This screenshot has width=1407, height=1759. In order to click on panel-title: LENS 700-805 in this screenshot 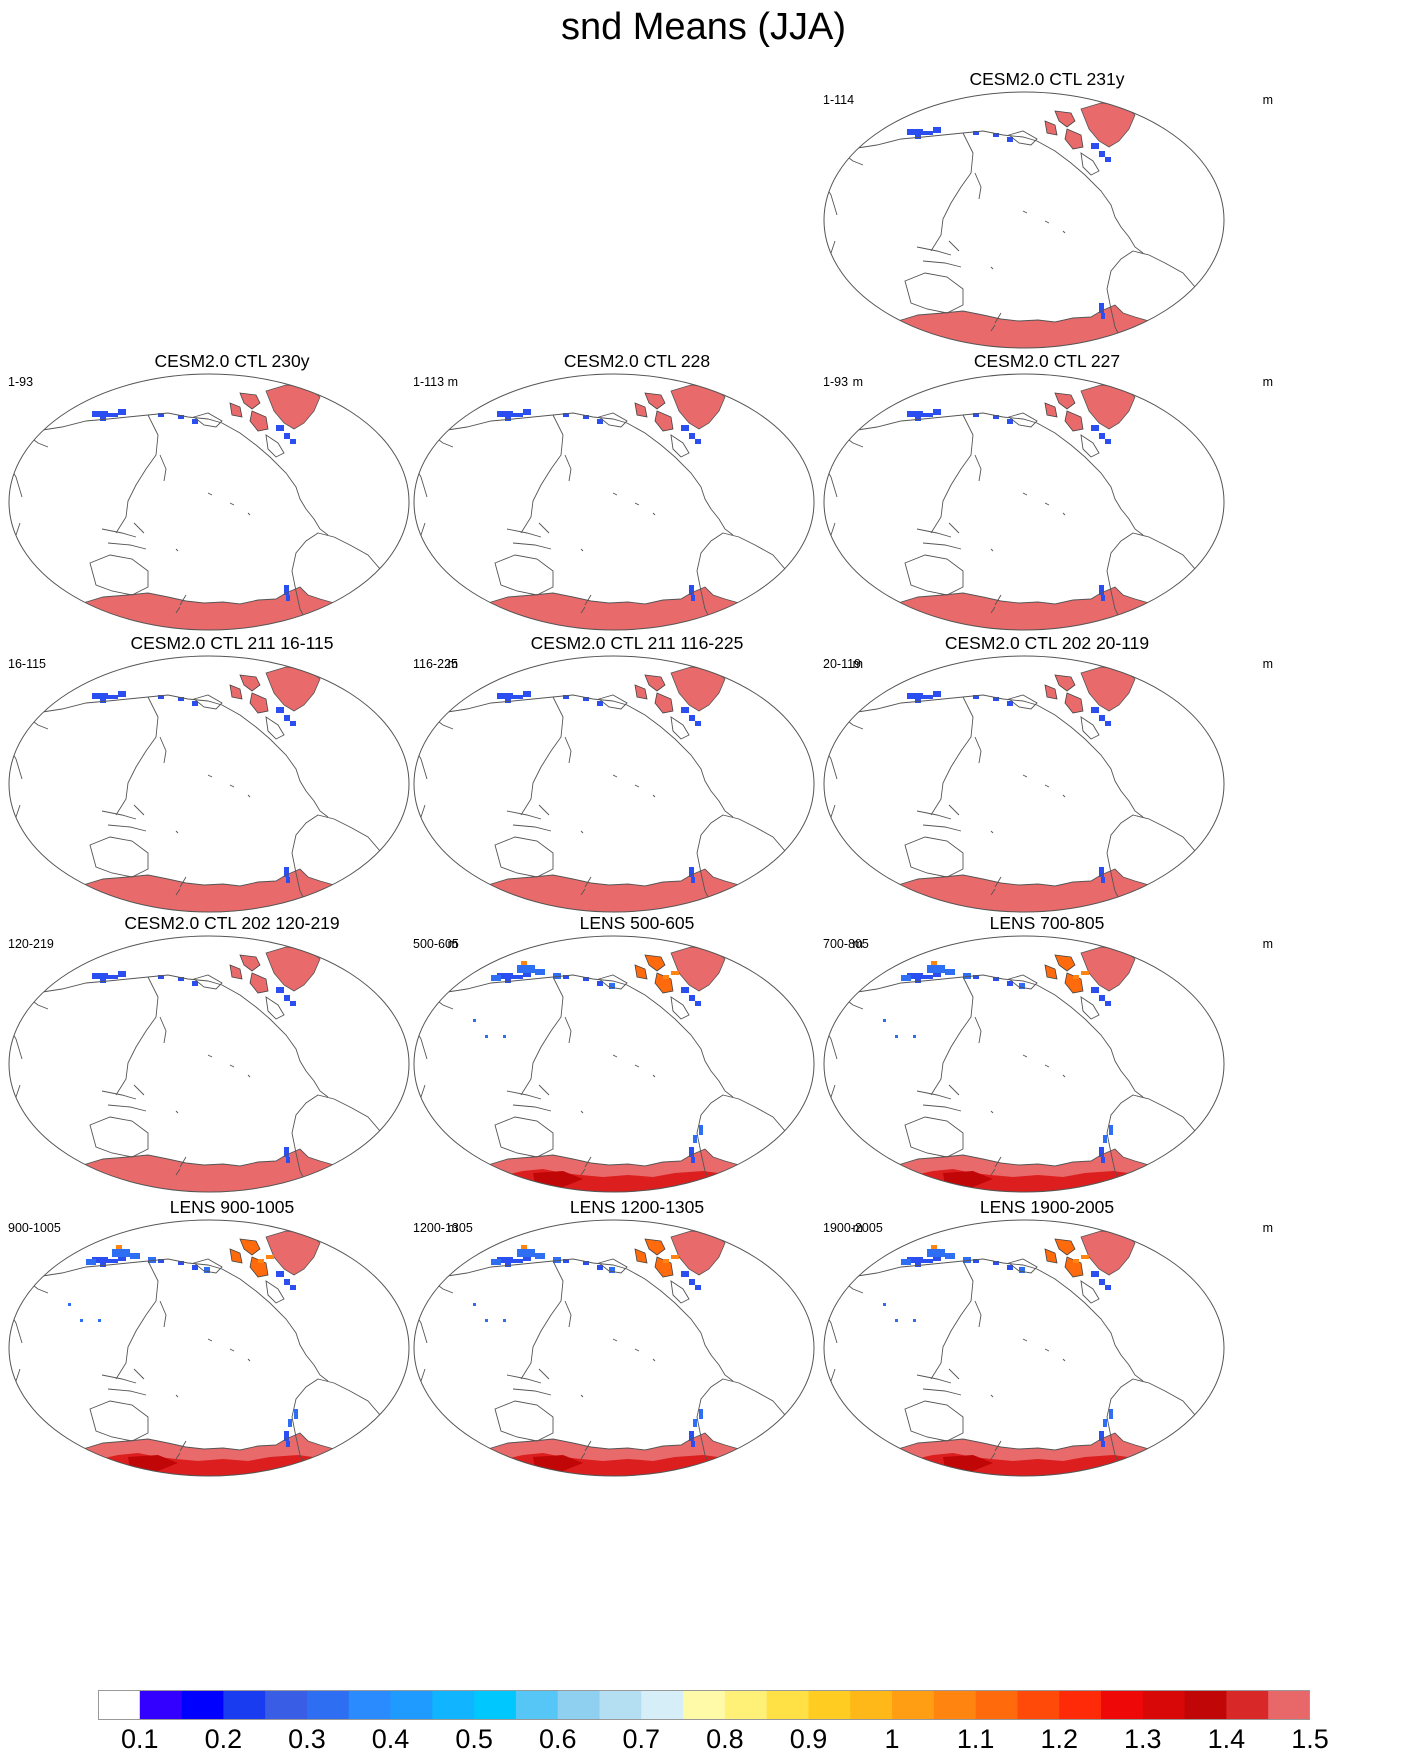, I will do `click(1047, 923)`.